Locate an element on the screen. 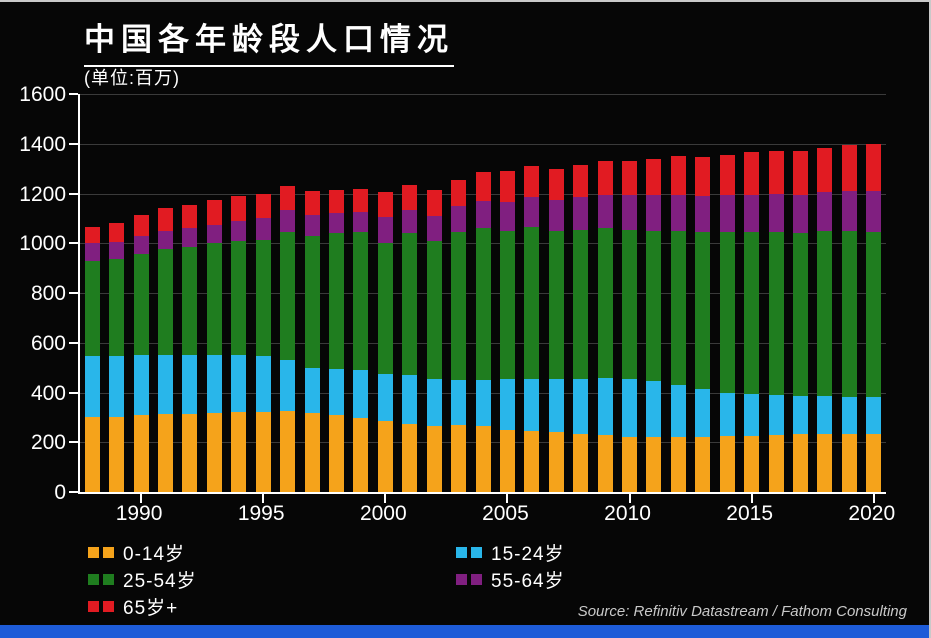  y-axis-label-1200: 1200 is located at coordinates (42, 194).